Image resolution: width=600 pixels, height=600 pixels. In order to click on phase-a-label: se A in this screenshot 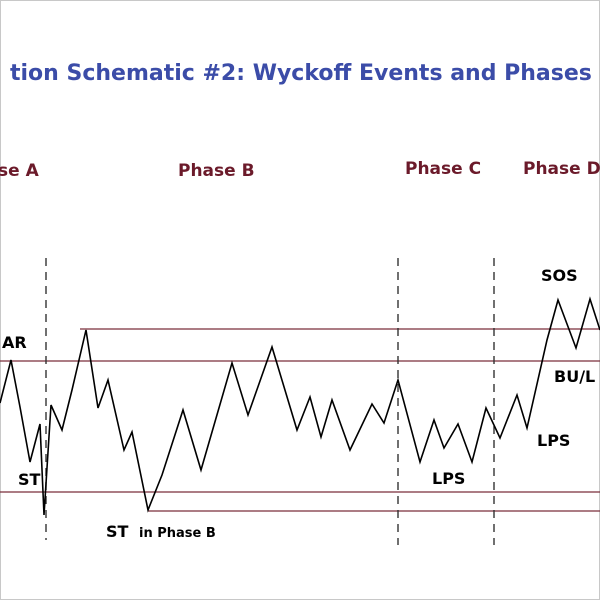, I will do `click(20, 171)`.